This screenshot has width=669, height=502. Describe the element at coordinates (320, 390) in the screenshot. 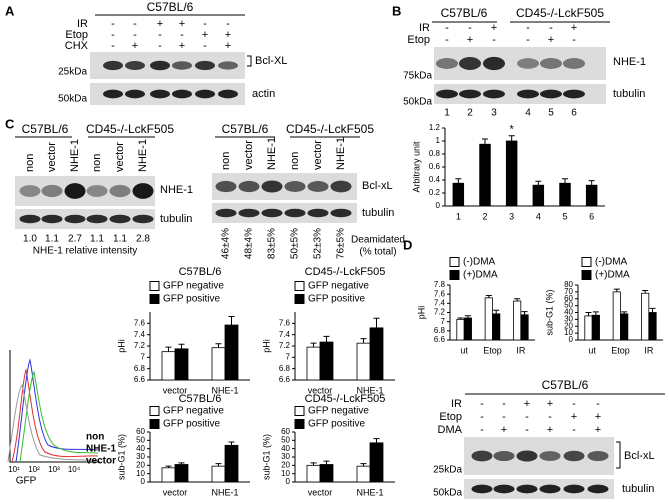

I see `x-tick-label: vector` at that location.